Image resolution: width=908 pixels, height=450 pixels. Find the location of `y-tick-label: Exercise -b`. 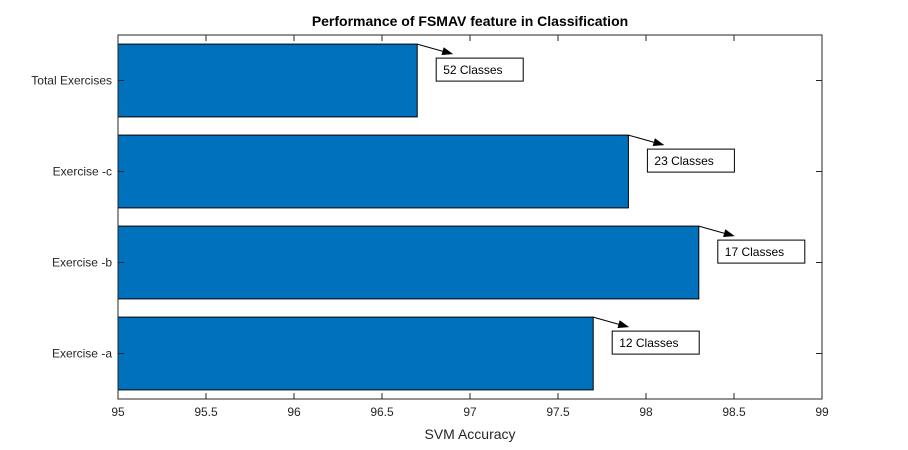

y-tick-label: Exercise -b is located at coordinates (82, 263).